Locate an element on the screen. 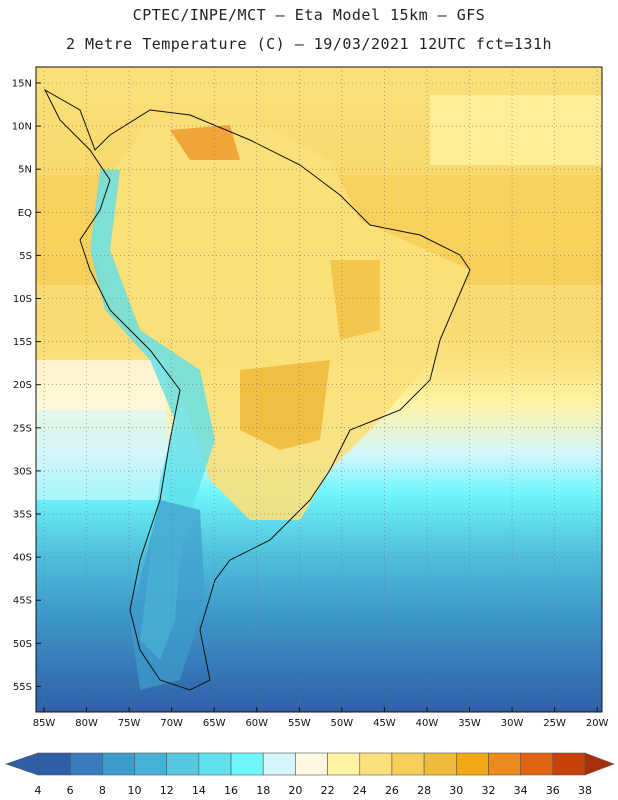 The width and height of the screenshot is (618, 800). colorbar-labels: 4 6 8 10 12 14 16 18 20 22 24 26 28 30 32 34 36 38 is located at coordinates (314, 790).